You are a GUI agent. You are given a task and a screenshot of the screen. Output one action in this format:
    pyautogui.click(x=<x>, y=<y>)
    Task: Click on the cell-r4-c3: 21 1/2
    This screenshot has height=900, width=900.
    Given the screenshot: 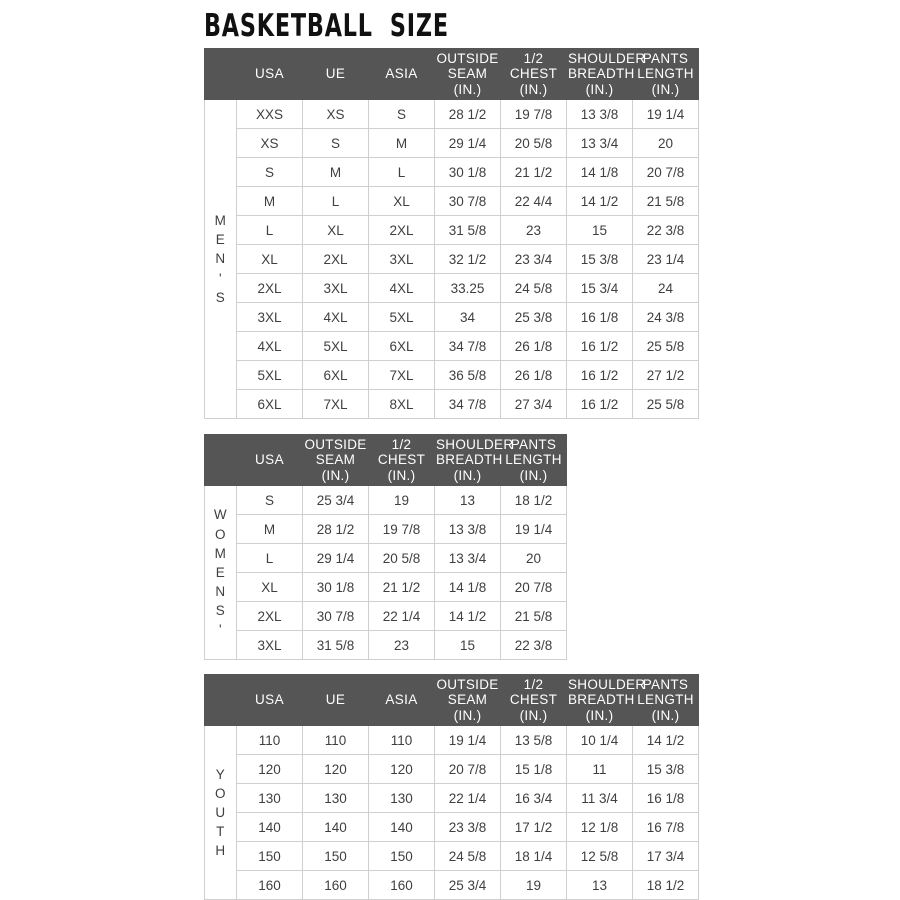 What is the action you would take?
    pyautogui.click(x=401, y=587)
    